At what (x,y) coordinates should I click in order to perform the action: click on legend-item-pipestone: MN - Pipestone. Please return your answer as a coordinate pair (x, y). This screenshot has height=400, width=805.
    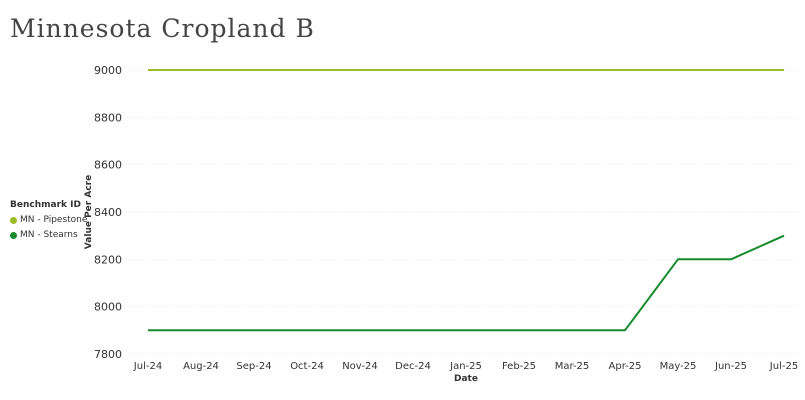
    Looking at the image, I should click on (48, 220).